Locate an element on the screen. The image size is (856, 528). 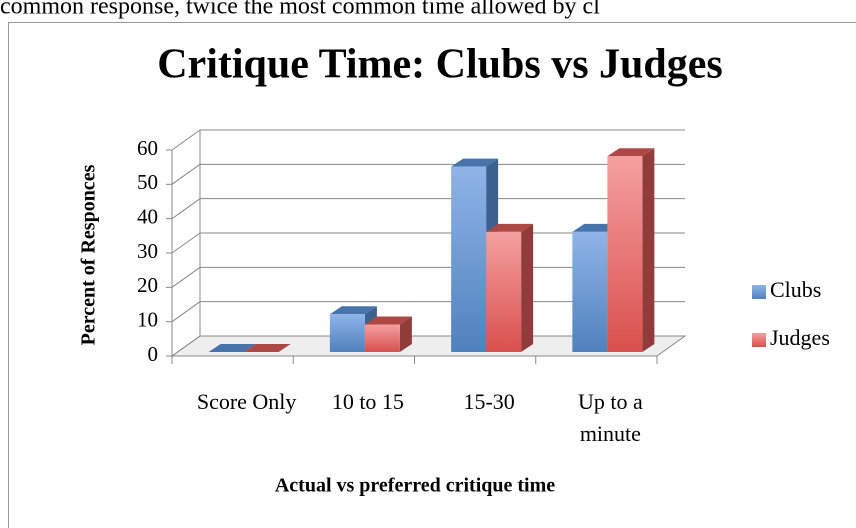
y-tick-label: 60 is located at coordinates (147, 148).